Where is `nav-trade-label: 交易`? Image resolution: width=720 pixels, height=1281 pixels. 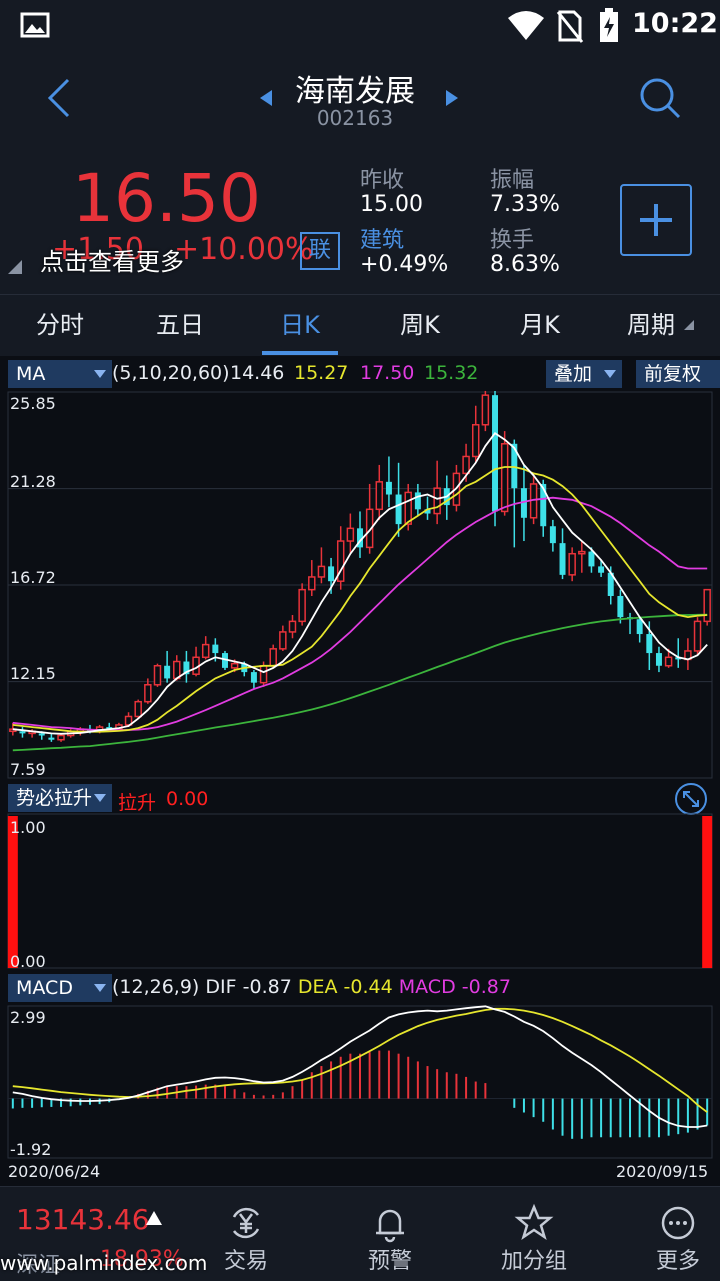 nav-trade-label: 交易 is located at coordinates (245, 1261).